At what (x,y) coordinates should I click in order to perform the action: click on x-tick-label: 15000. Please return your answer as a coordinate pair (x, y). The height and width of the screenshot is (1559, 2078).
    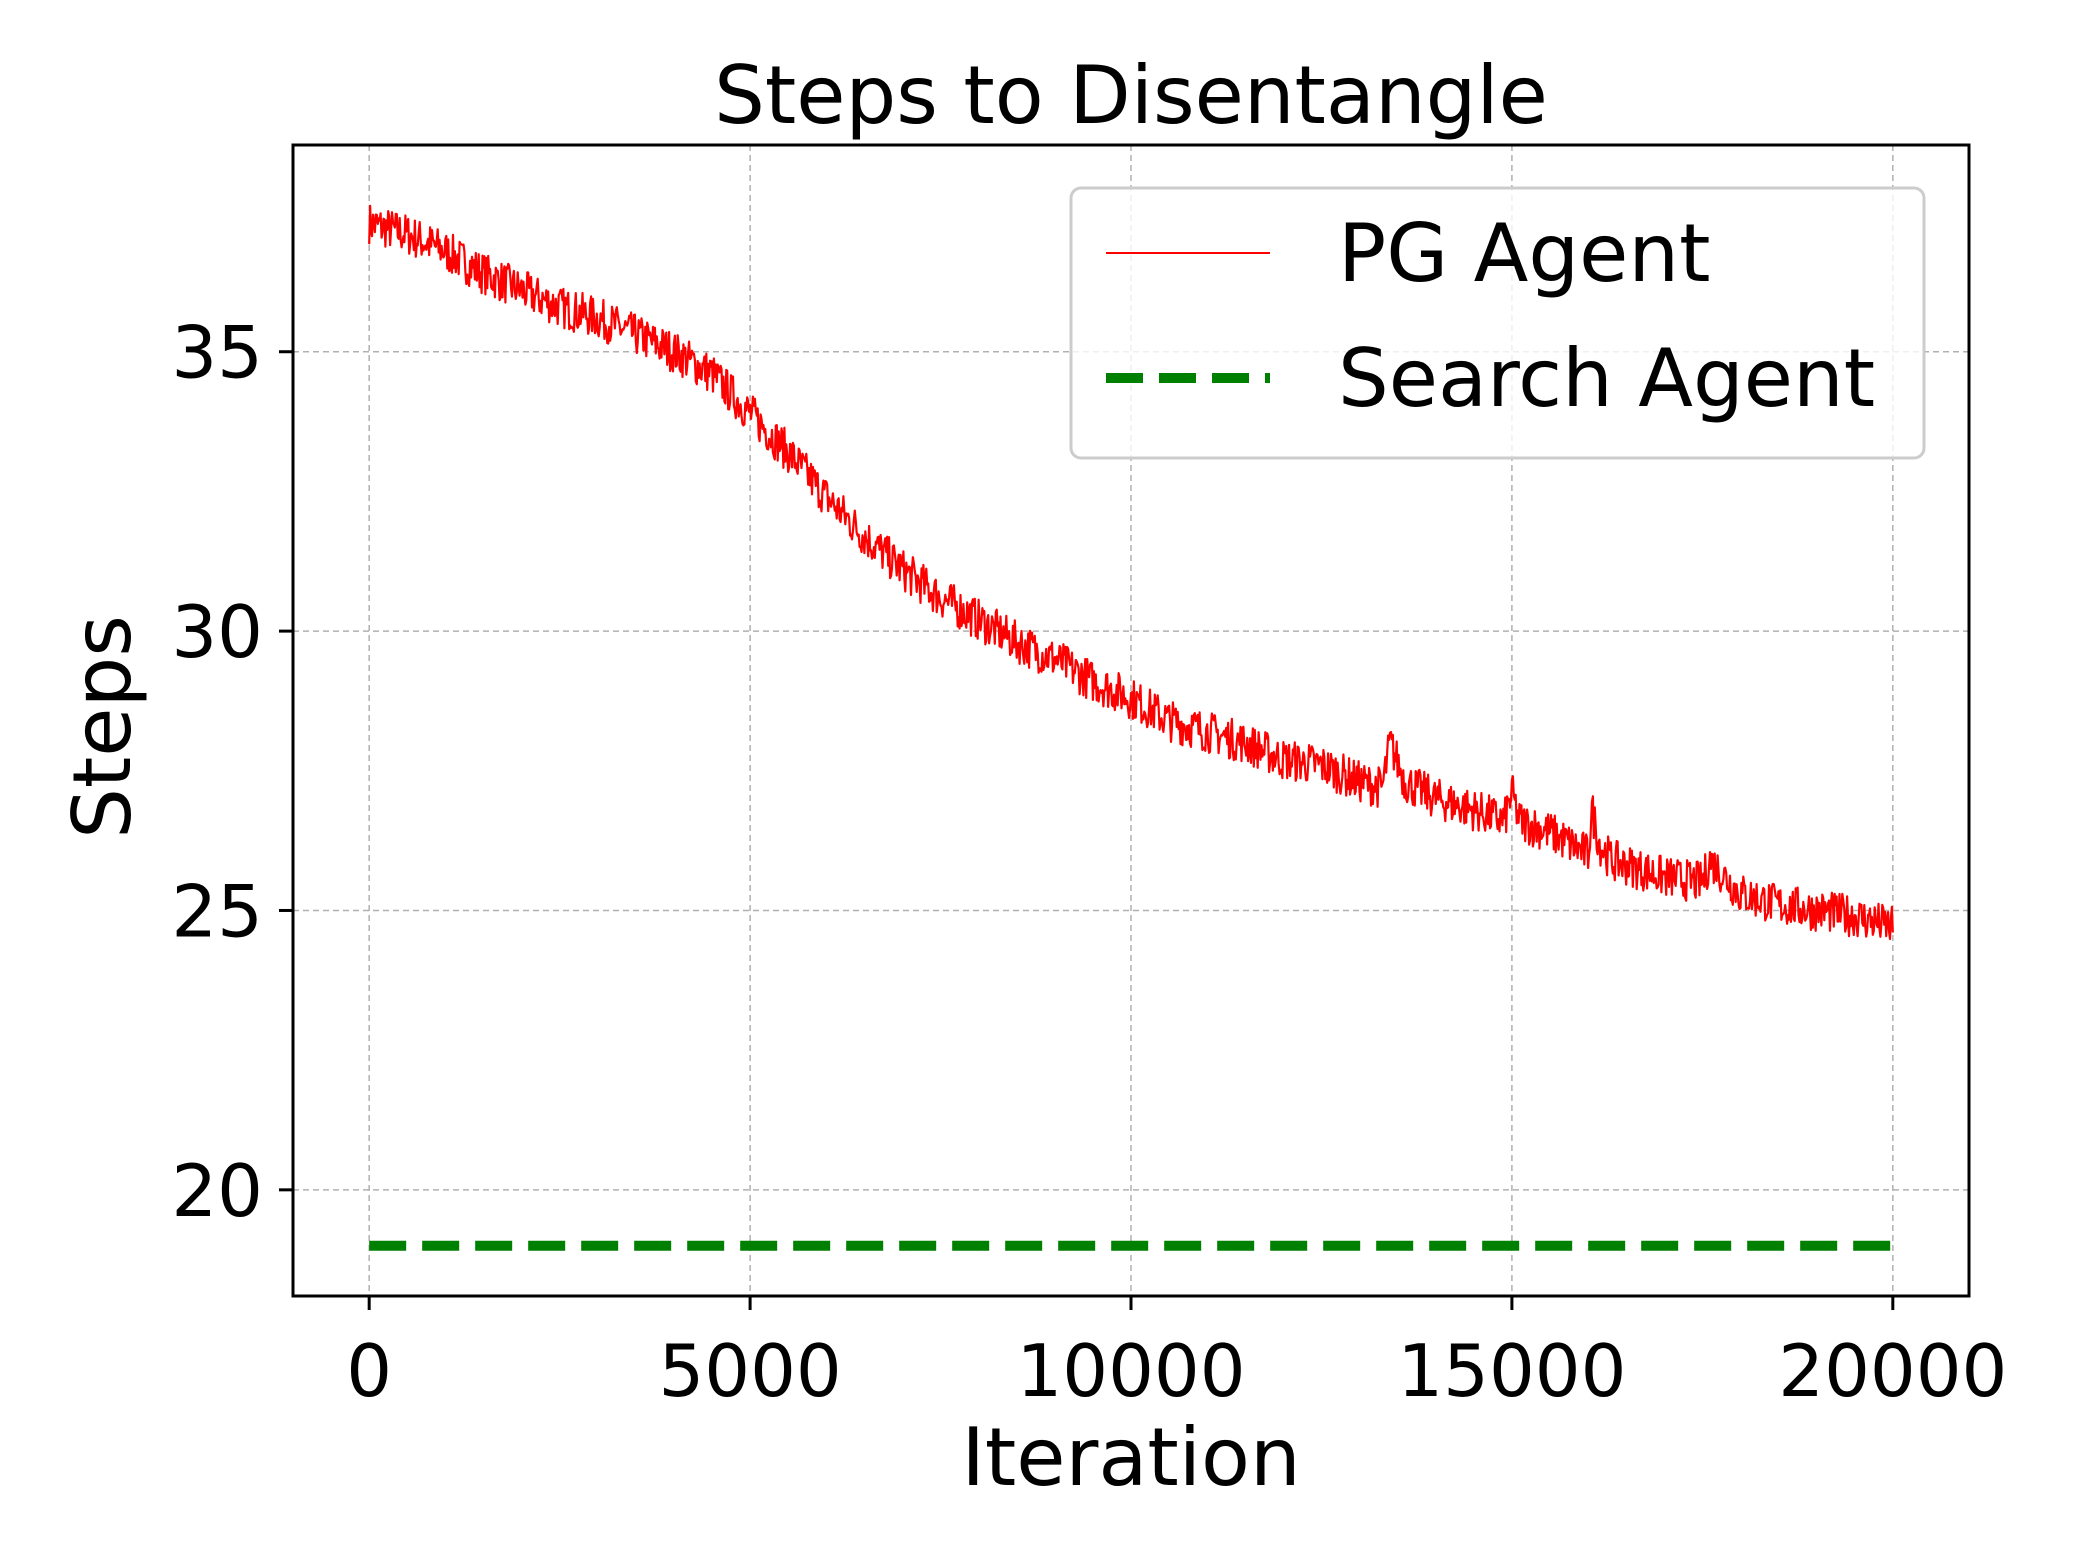
    Looking at the image, I should click on (1511, 1371).